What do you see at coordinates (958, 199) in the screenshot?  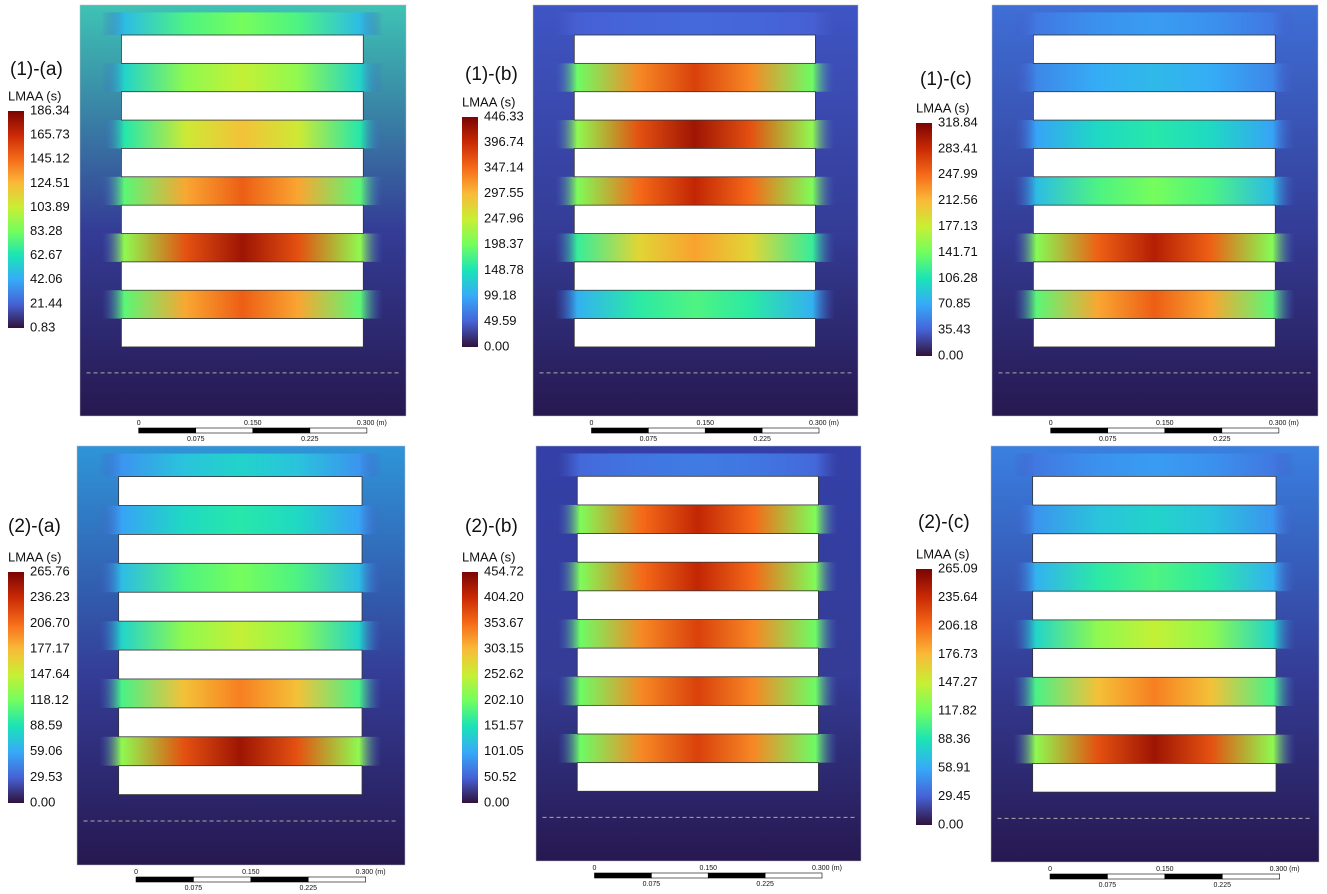 I see `colorbar-tick-label: 212.56` at bounding box center [958, 199].